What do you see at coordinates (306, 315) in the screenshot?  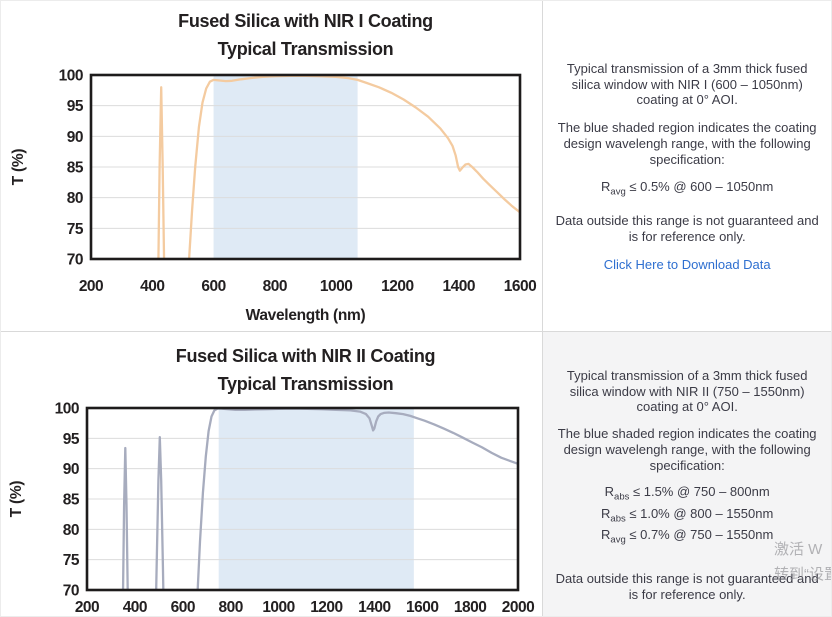 I see `x-axis-label: Wavelength (nm)` at bounding box center [306, 315].